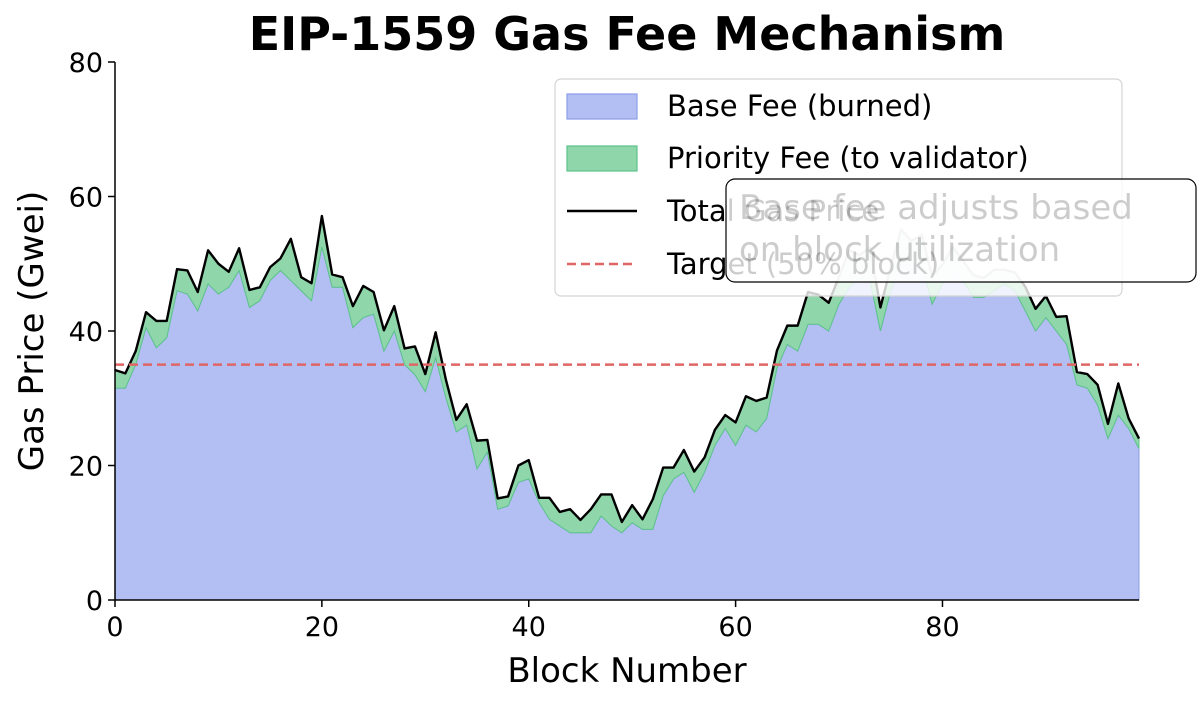 The width and height of the screenshot is (1200, 705). Describe the element at coordinates (735, 627) in the screenshot. I see `x-tick-label: 60` at that location.